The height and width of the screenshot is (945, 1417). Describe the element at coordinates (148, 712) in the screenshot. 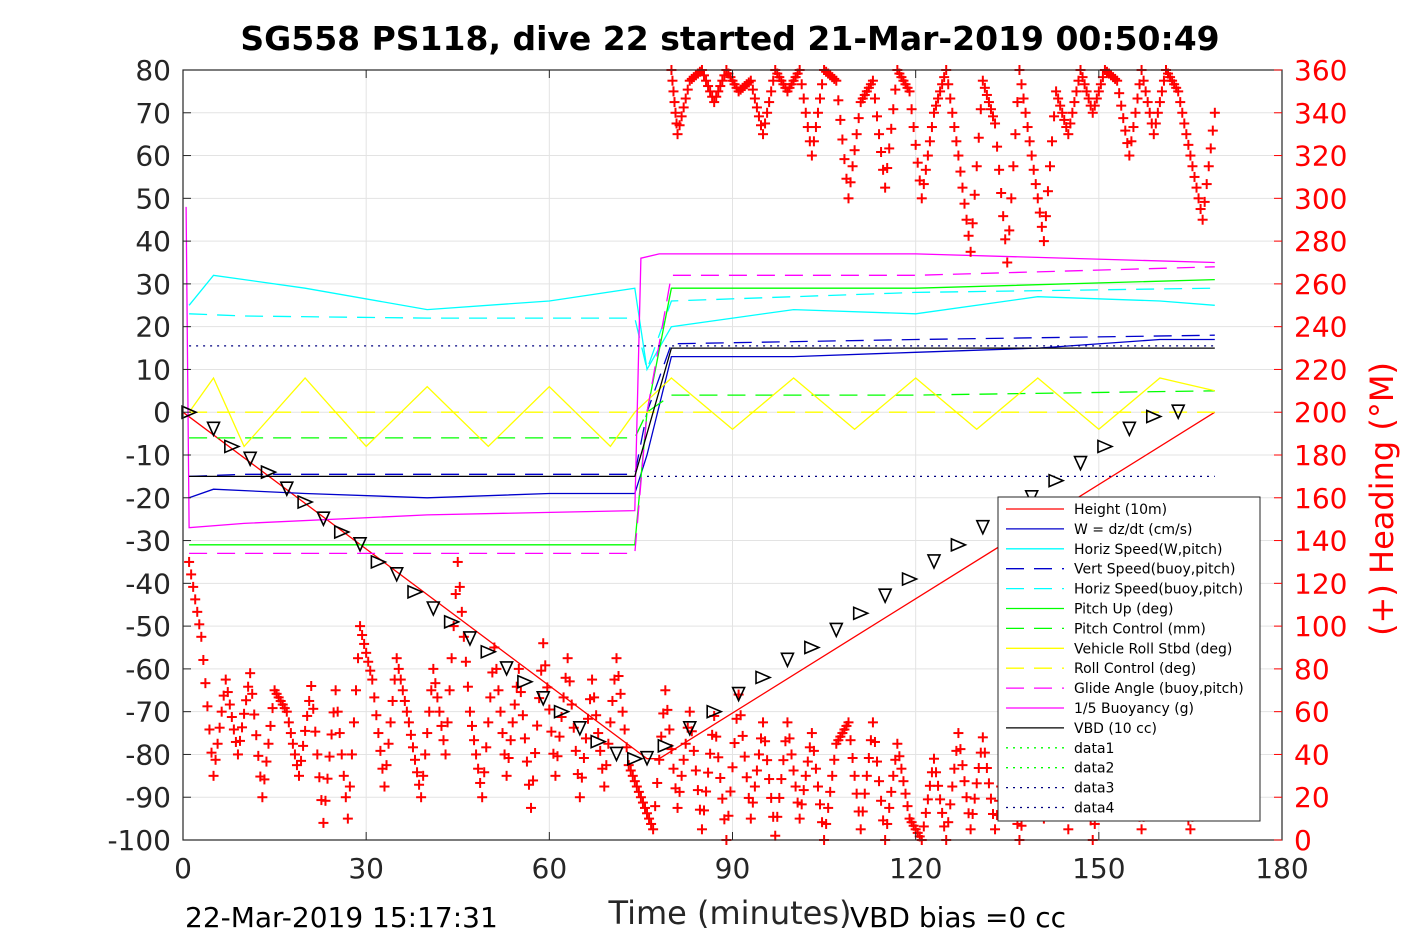

I see `y-tick-label: -70` at that location.